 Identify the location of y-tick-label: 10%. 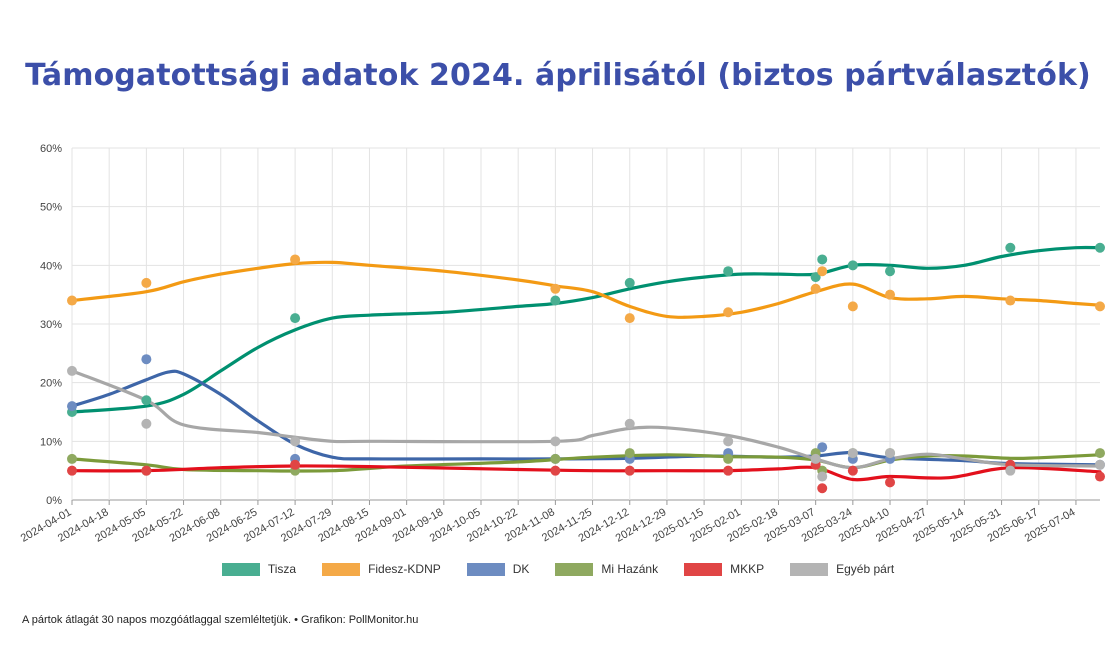
(51, 442).